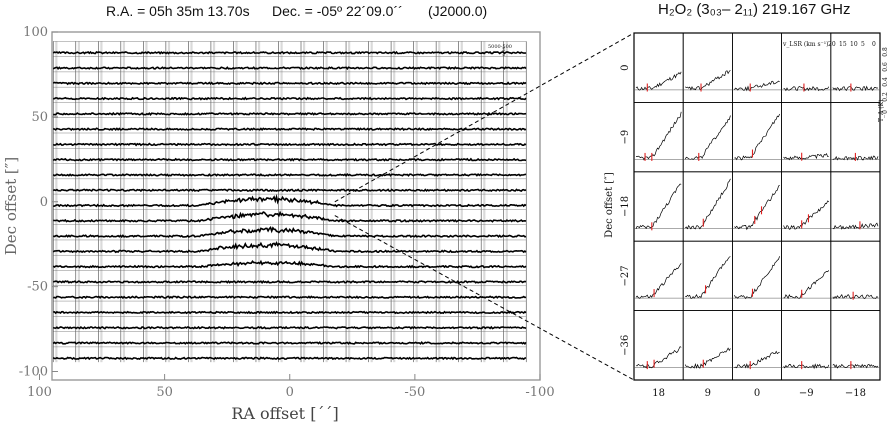  What do you see at coordinates (625, 137) in the screenshot?
I see `zoom-y-tick-label: −9` at bounding box center [625, 137].